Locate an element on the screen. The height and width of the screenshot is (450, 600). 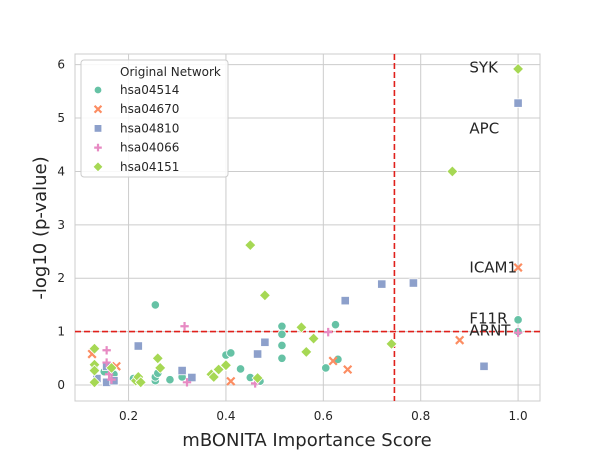
annotation-label: ARNT is located at coordinates (490, 331).